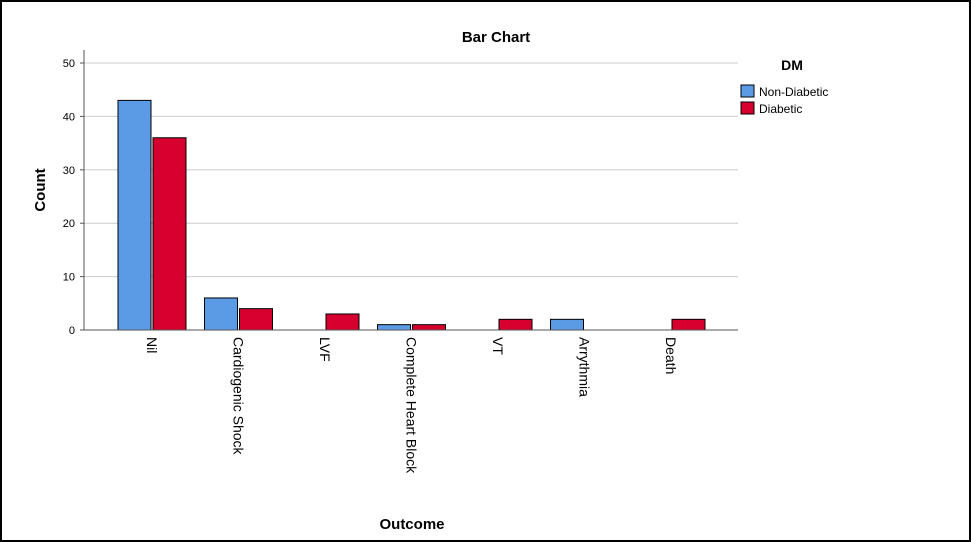 The height and width of the screenshot is (542, 971). What do you see at coordinates (73, 197) in the screenshot?
I see `y-axis-ticks: 0 10 20 30 40 50` at bounding box center [73, 197].